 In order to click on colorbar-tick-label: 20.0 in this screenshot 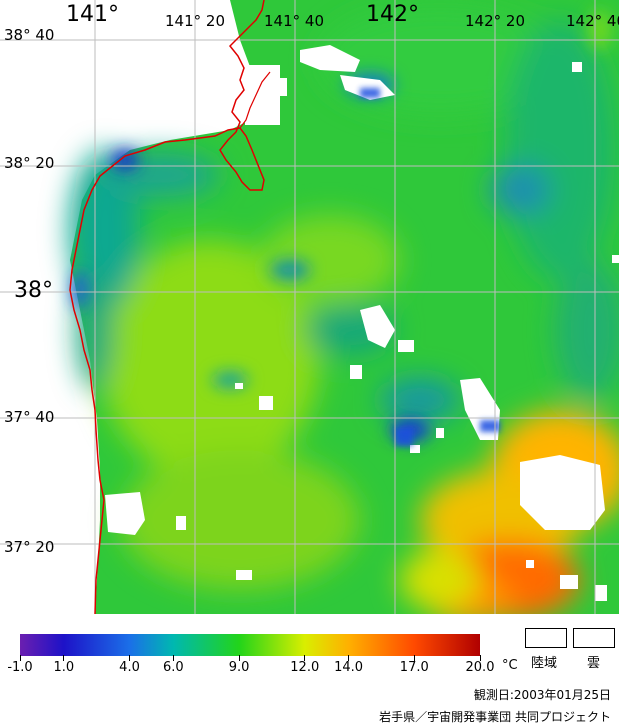, I will do `click(480, 667)`.